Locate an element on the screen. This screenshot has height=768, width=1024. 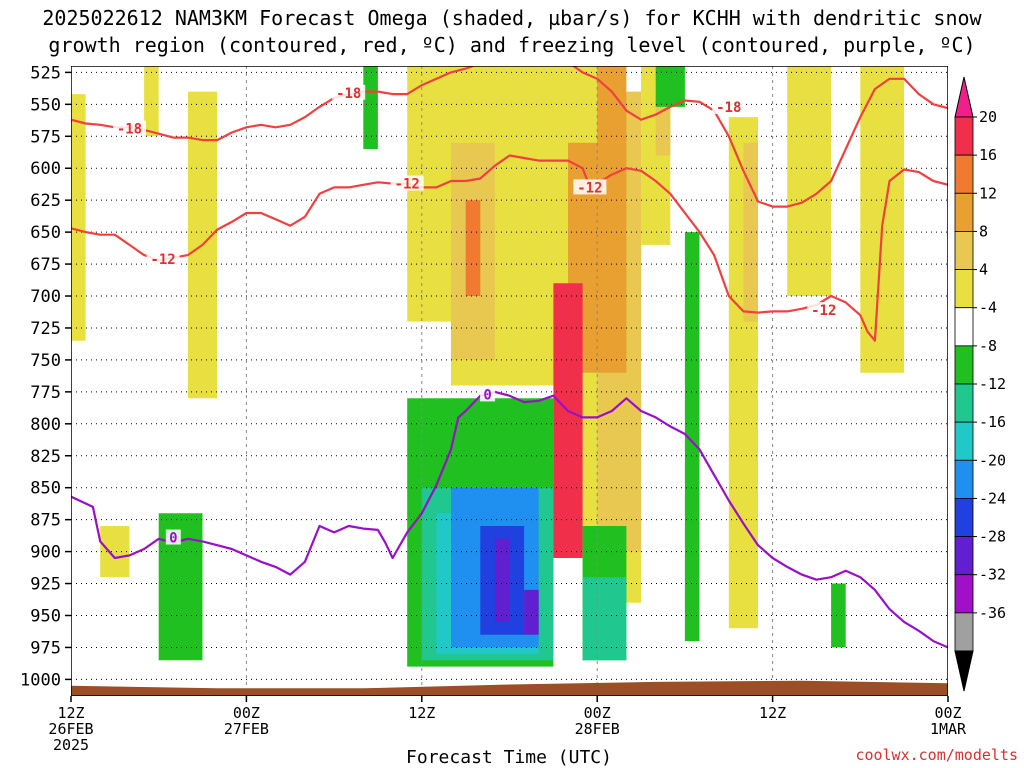
colorbar-label: -20 is located at coordinates (992, 460).